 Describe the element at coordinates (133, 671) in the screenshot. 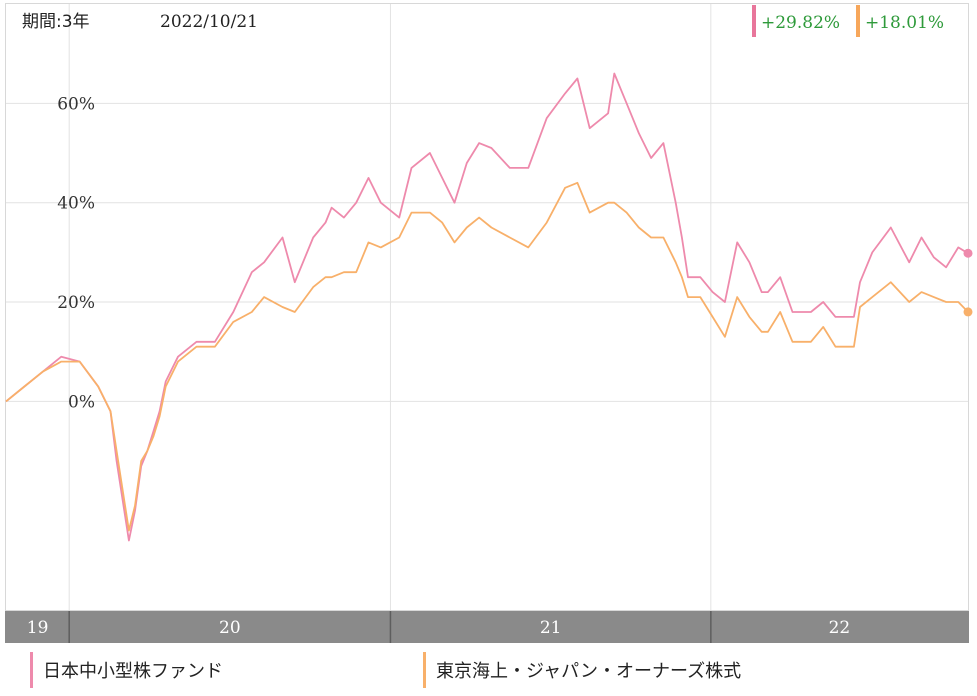

I see `legend-label: 日本中小型株ファンド` at that location.